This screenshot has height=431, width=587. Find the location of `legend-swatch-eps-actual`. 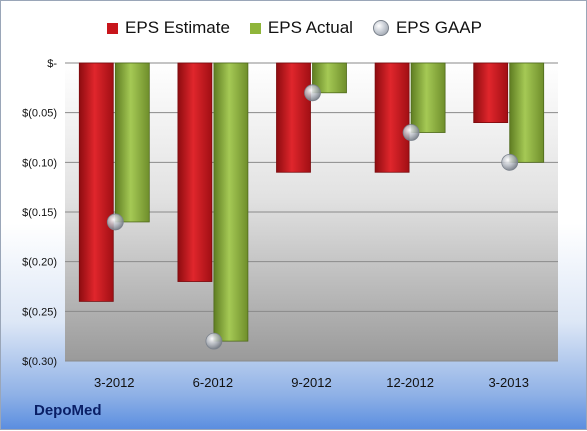

legend-swatch-eps-actual is located at coordinates (255, 28).